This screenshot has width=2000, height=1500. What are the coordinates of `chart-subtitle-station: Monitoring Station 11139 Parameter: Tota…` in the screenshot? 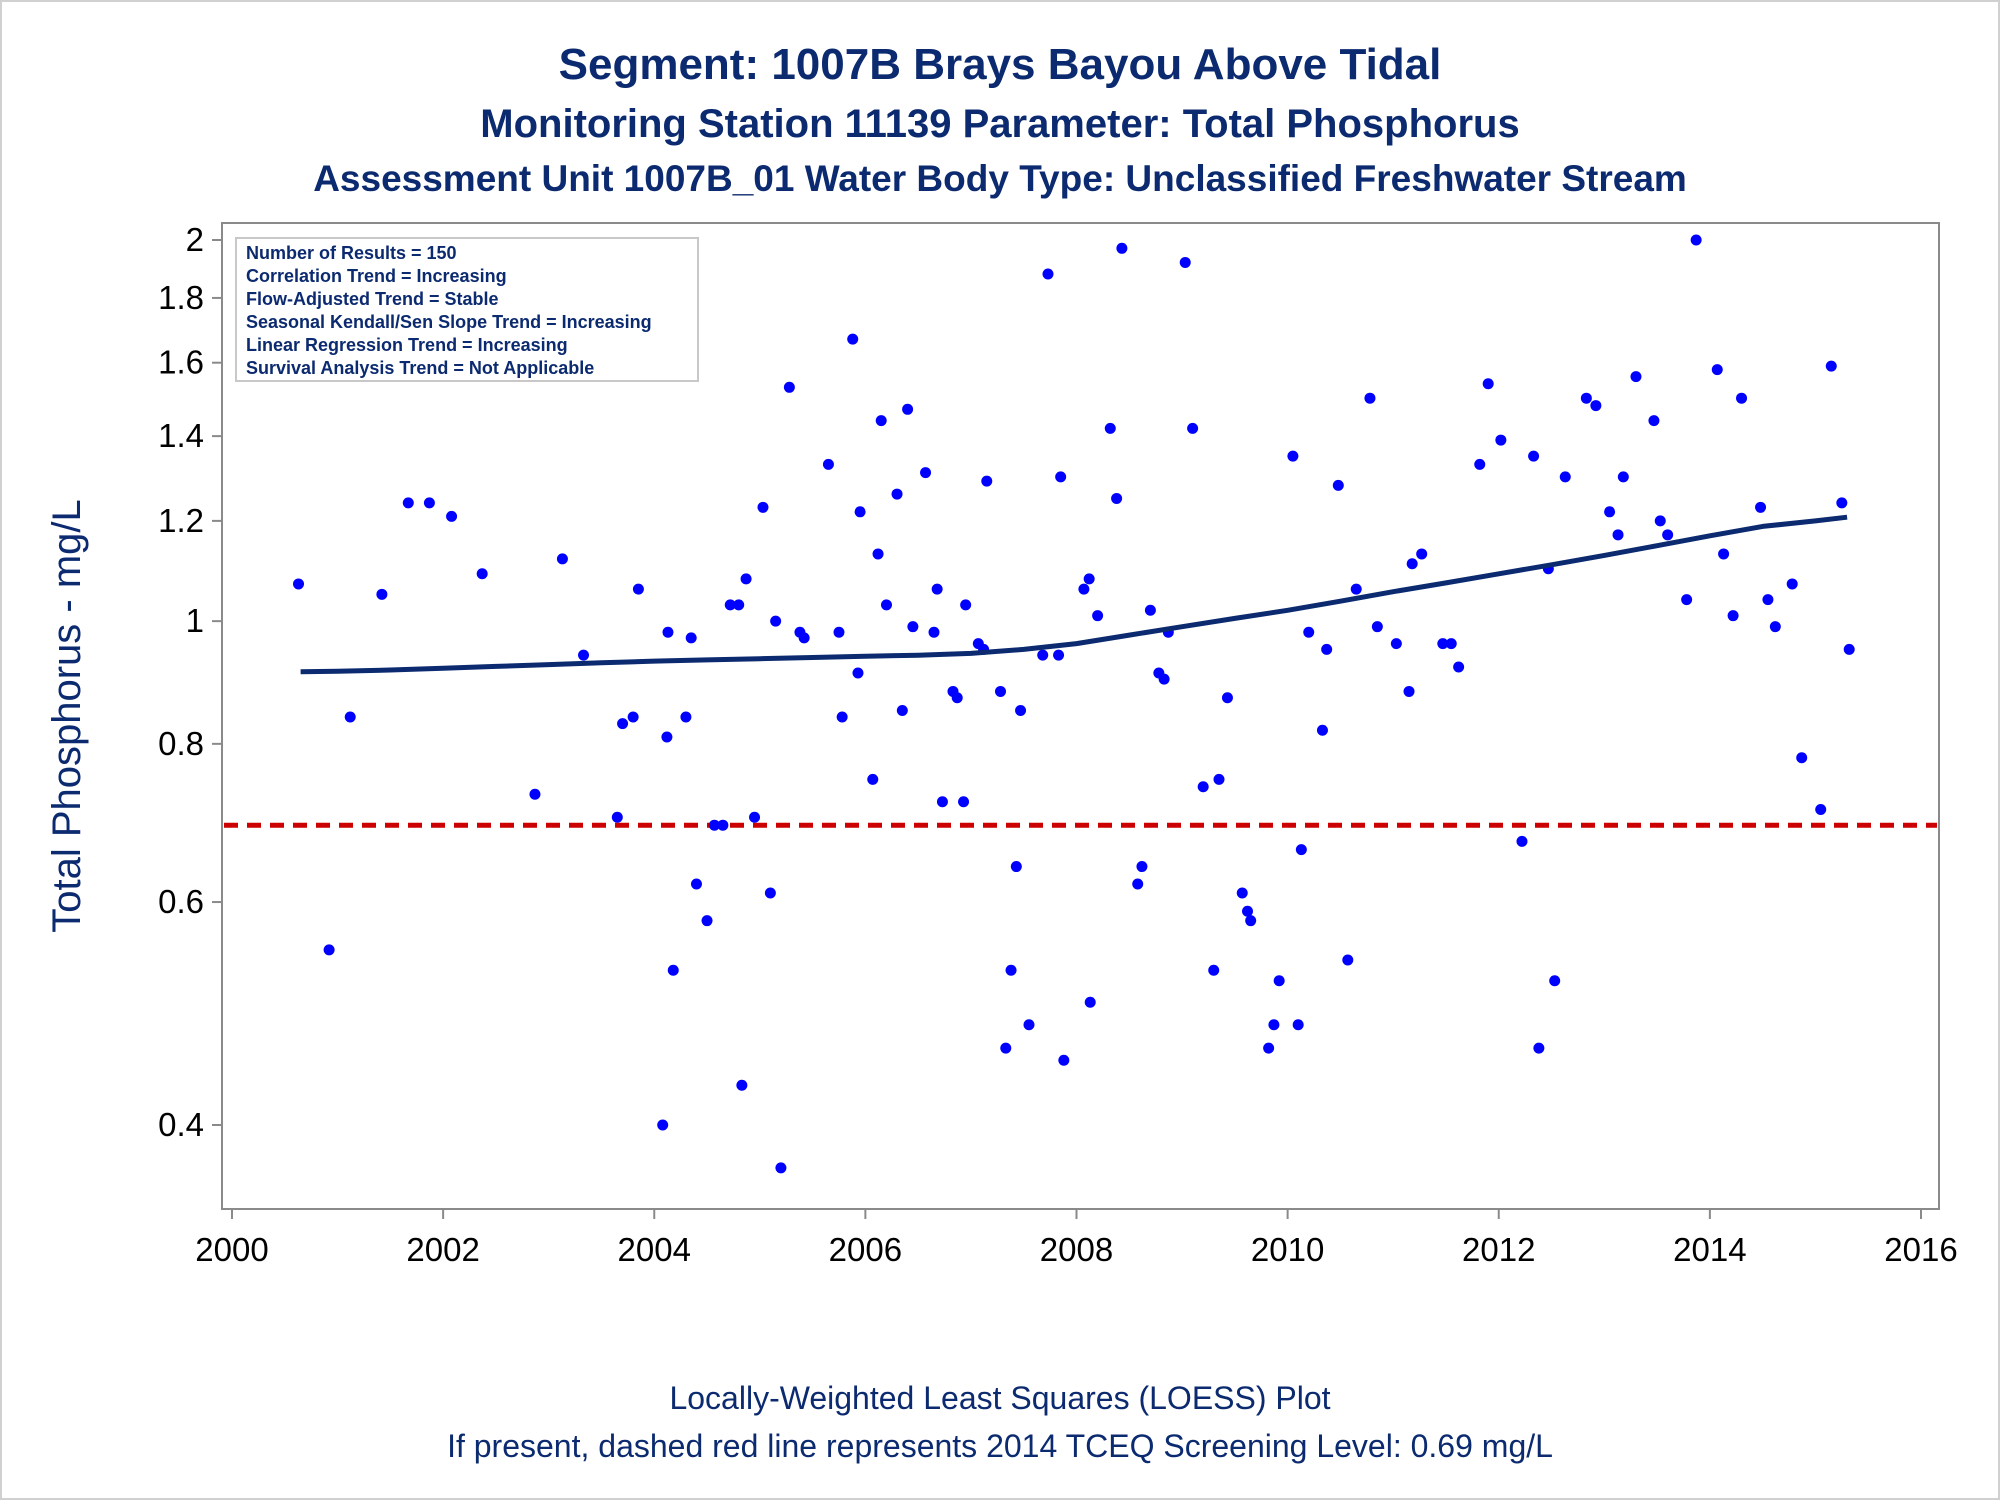 It's located at (1000, 124).